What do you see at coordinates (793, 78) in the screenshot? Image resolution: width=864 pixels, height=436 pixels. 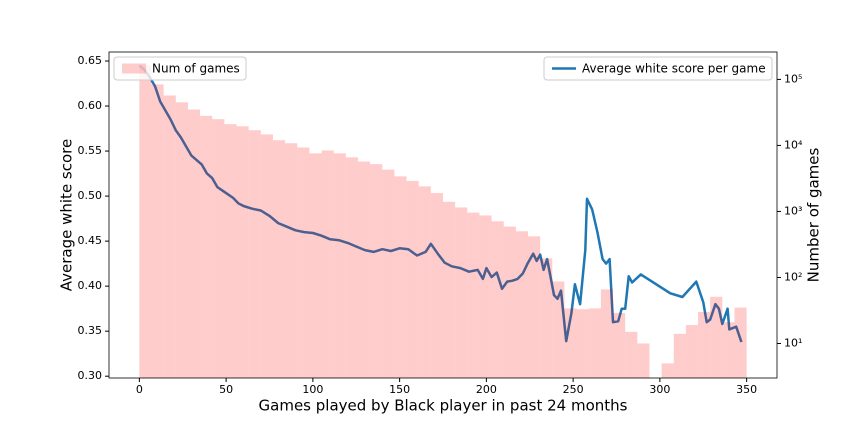 I see `y2-tick-label: 10⁵` at bounding box center [793, 78].